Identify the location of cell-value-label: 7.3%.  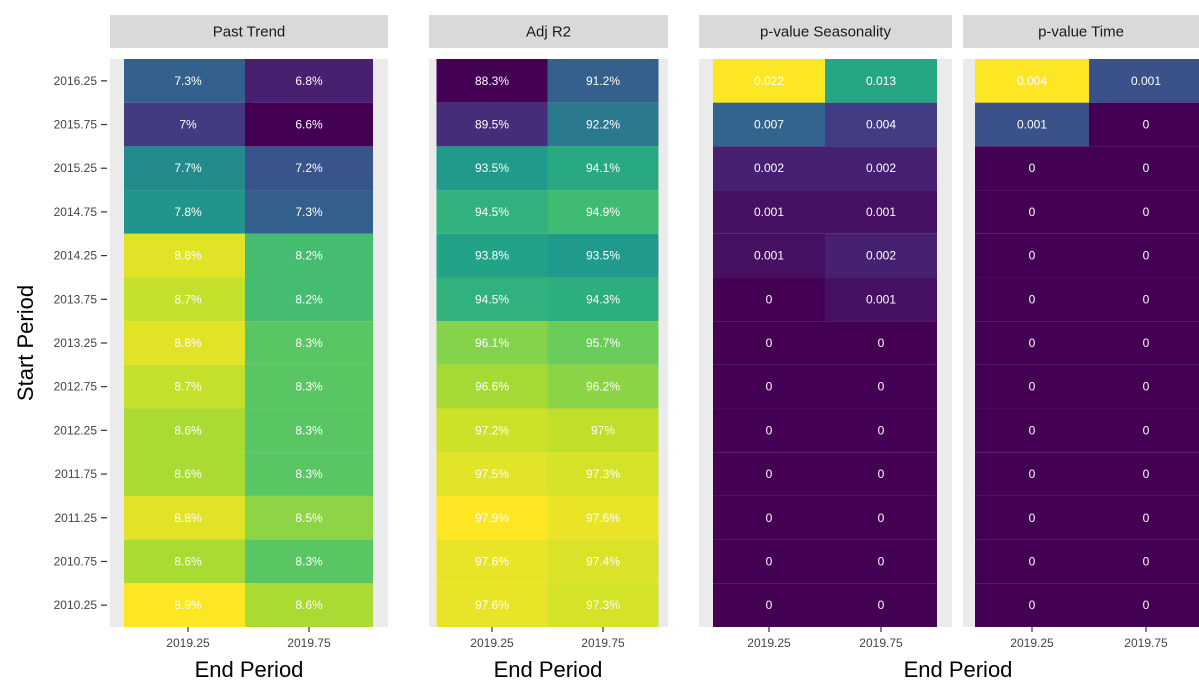
(188, 81).